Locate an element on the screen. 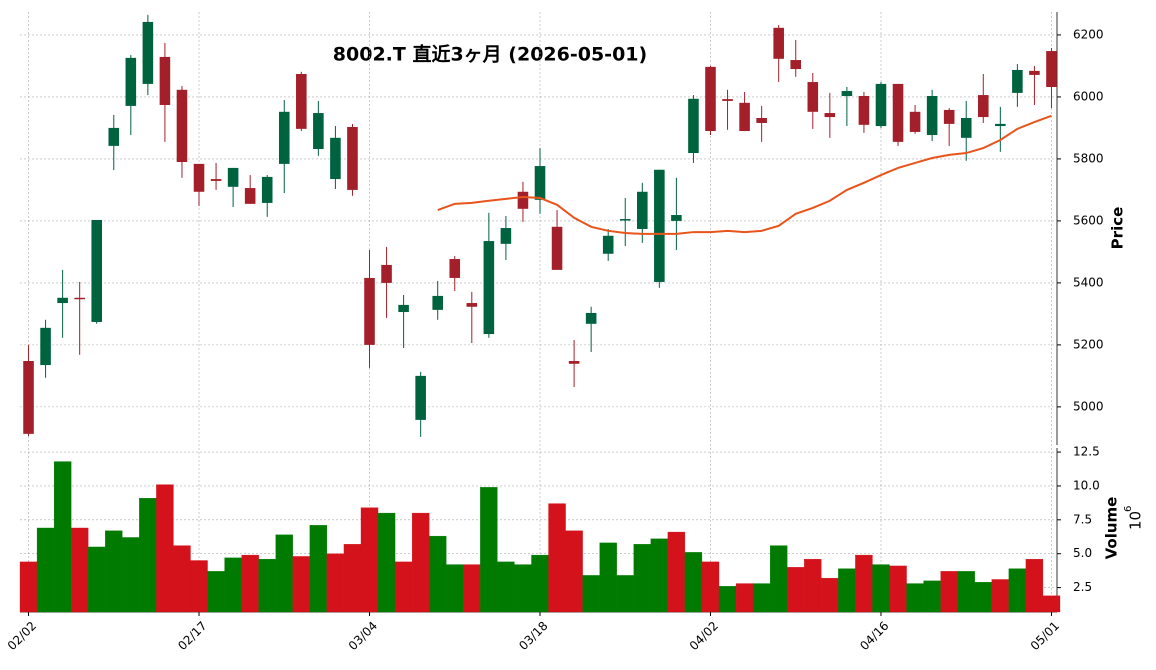 This screenshot has width=1156, height=670. x-tick-label: 02/17 is located at coordinates (192, 636).